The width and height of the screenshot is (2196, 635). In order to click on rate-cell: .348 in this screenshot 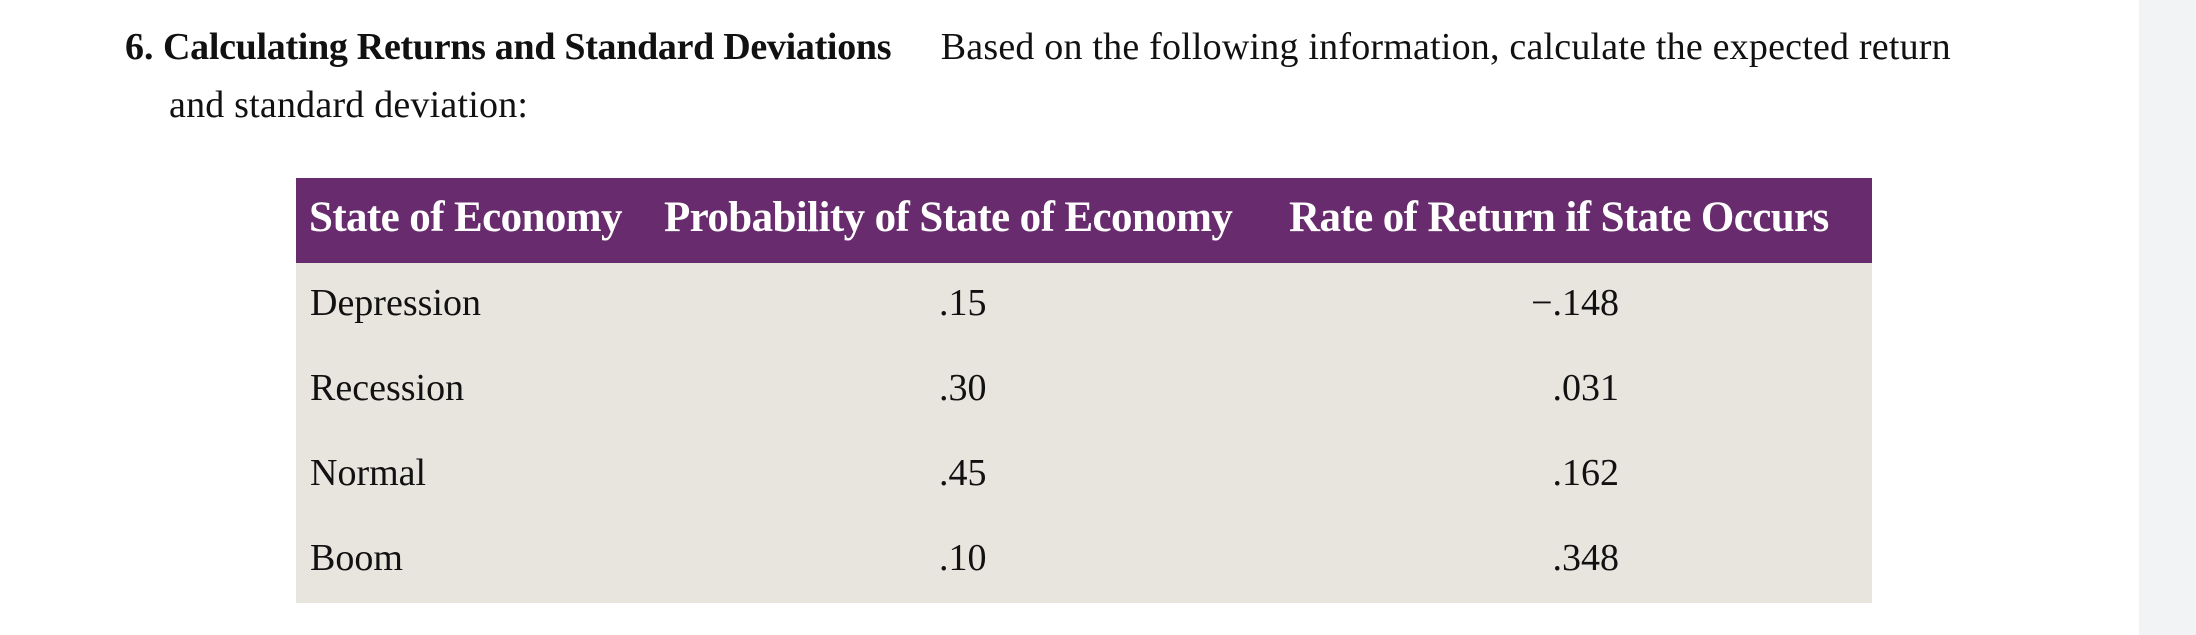, I will do `click(1586, 558)`.